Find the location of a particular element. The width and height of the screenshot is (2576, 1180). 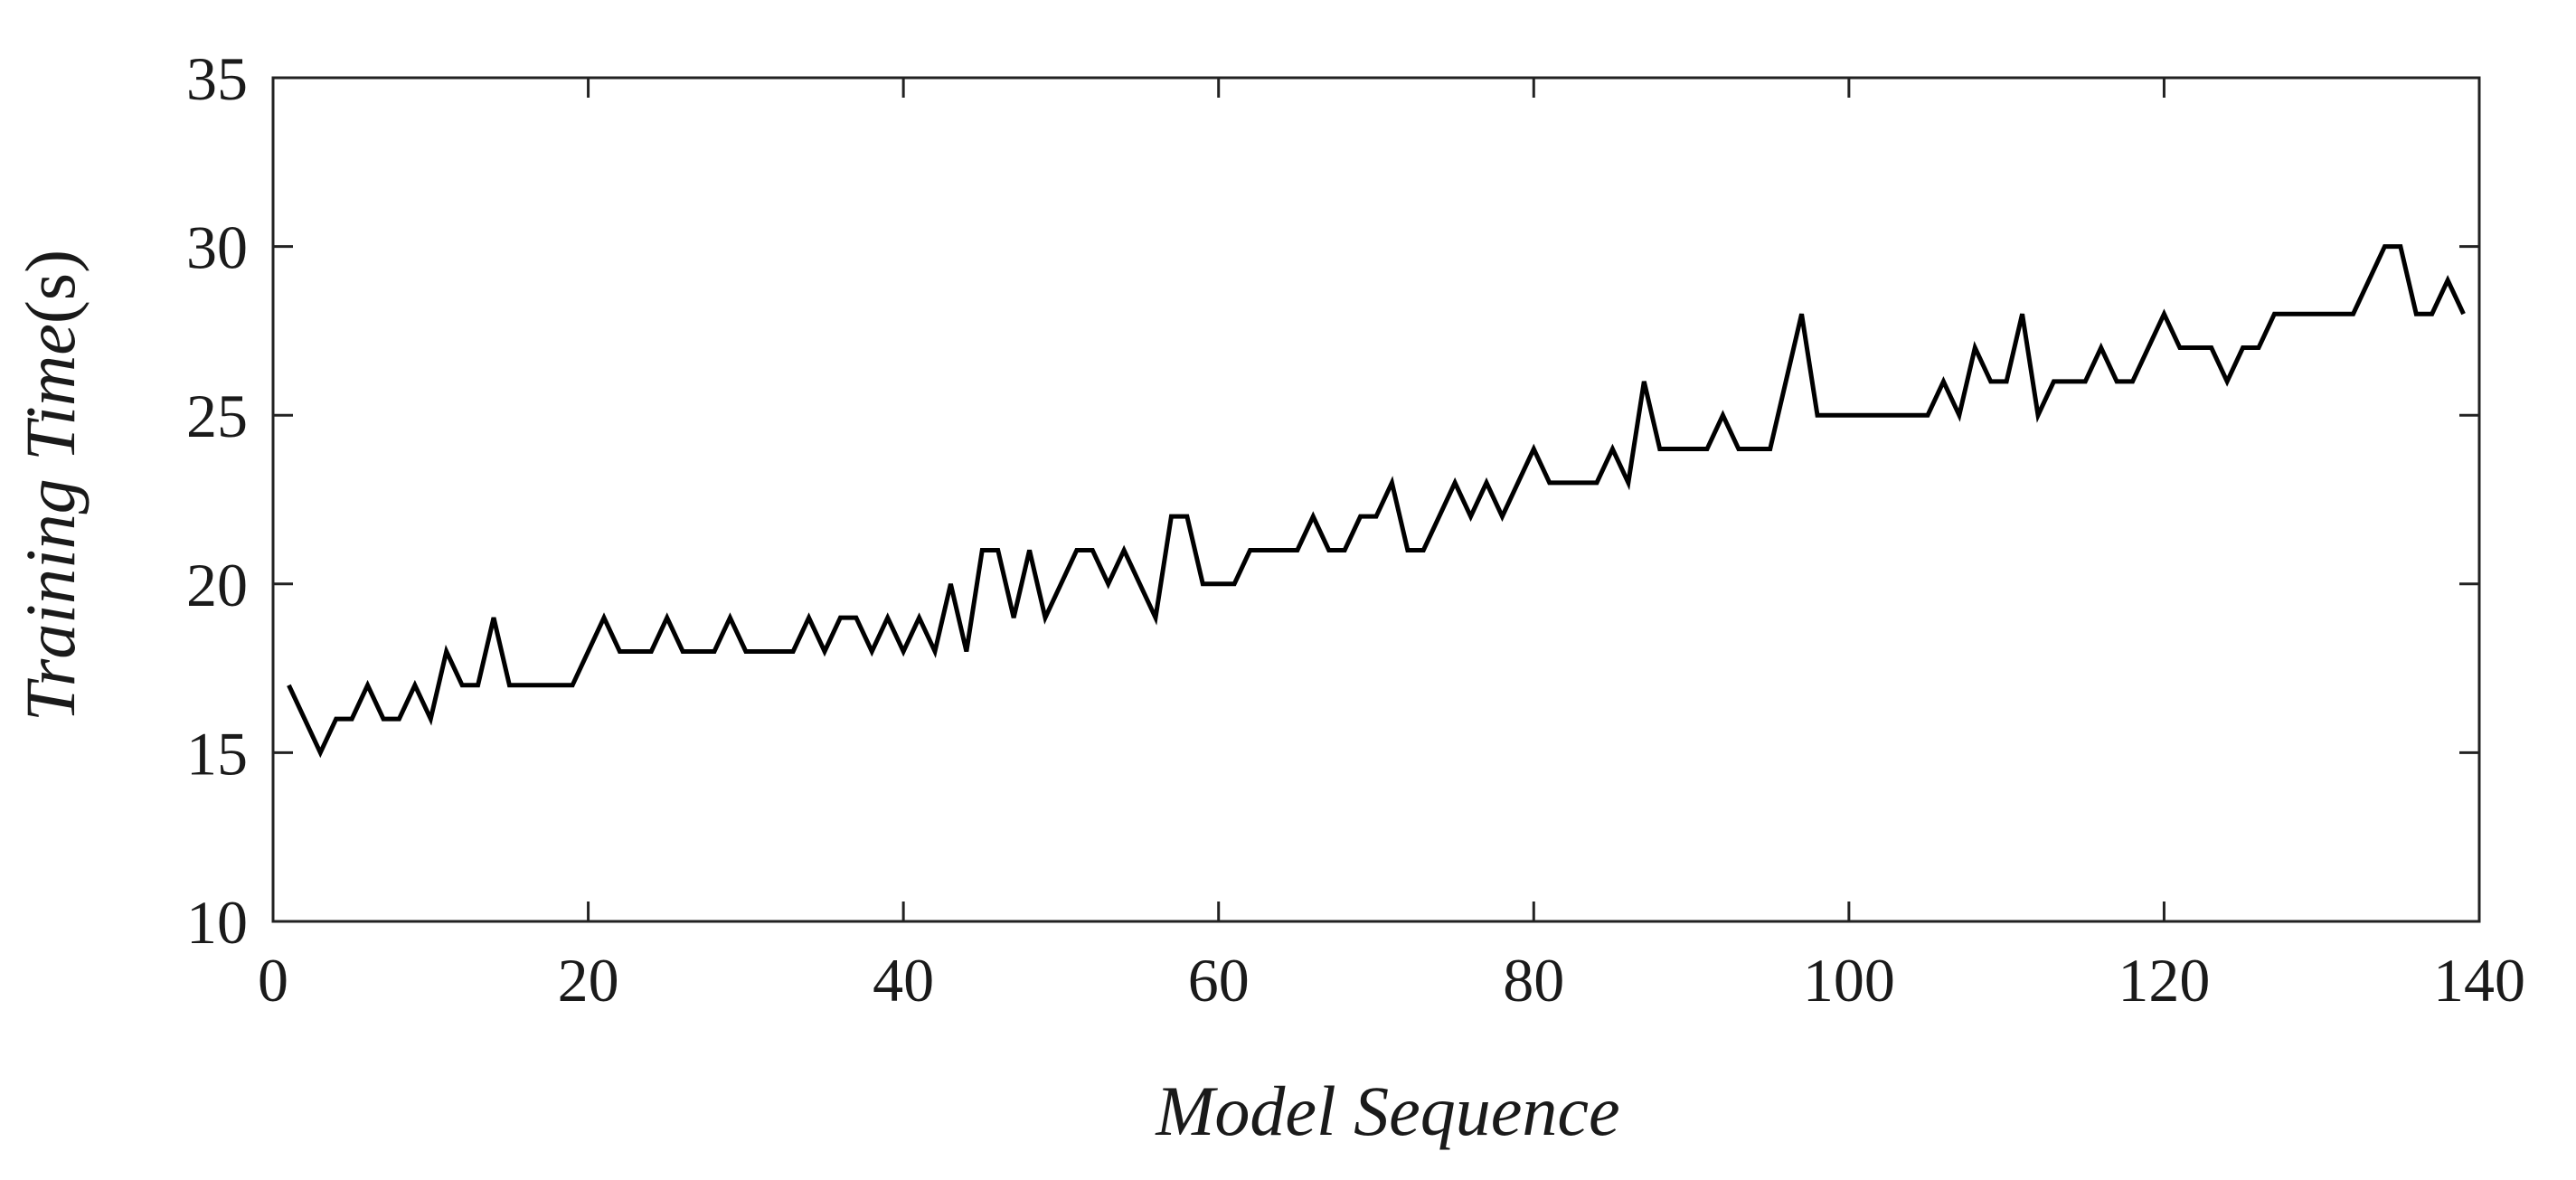

y-tick-label: 30 is located at coordinates (217, 247).